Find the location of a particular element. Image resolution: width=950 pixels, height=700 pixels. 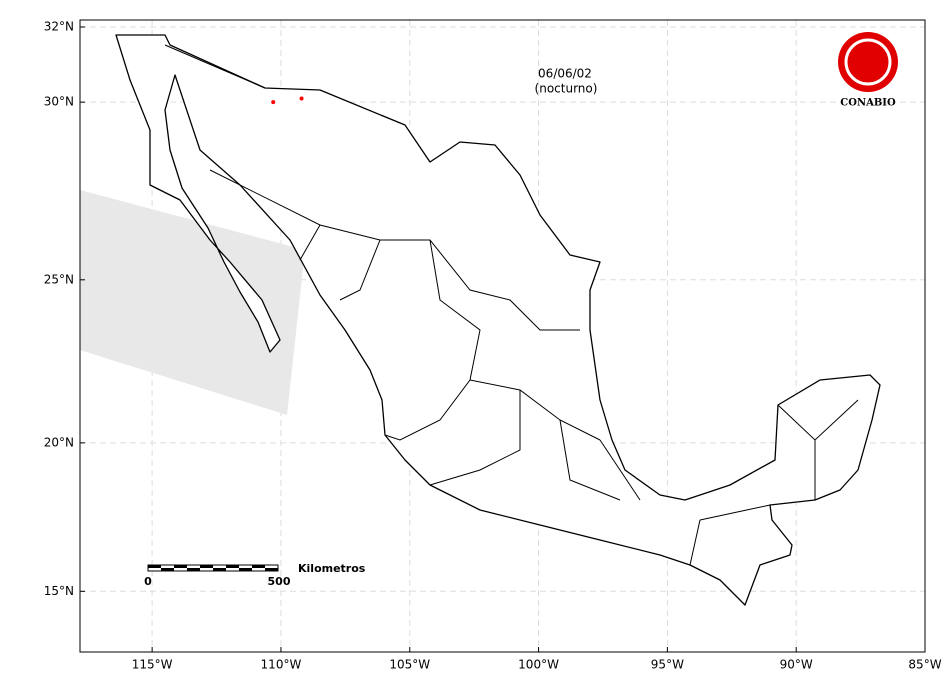

satellite-swath is located at coordinates (192, 302).